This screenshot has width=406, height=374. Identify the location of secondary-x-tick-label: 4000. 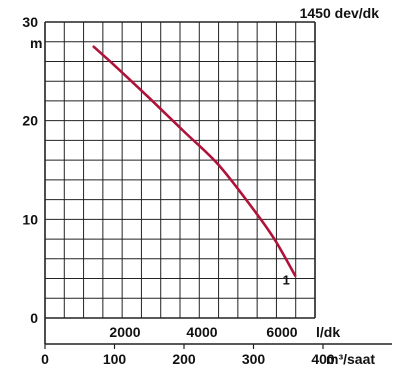
(201, 332).